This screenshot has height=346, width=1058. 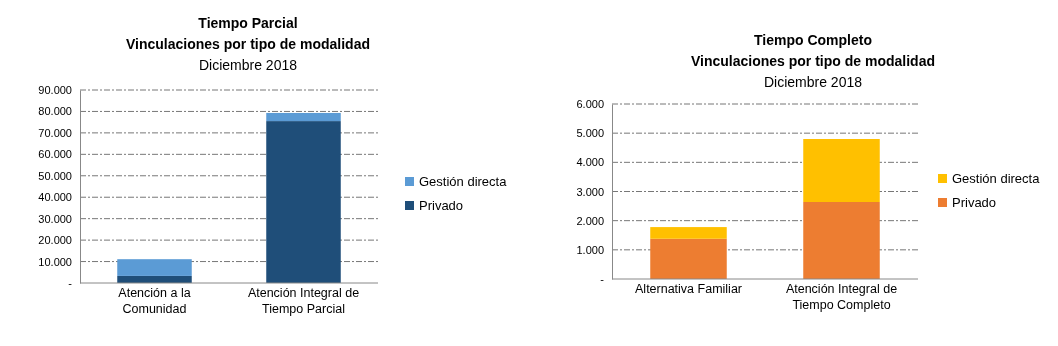 What do you see at coordinates (841, 297) in the screenshot?
I see `x-tick-label: Atención Integral de Tiempo Completo` at bounding box center [841, 297].